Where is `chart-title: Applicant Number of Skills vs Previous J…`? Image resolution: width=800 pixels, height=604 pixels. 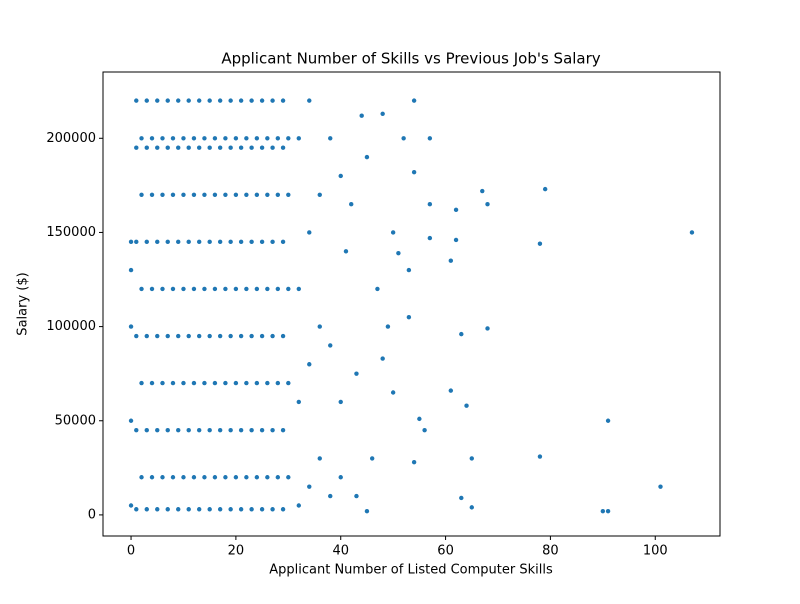
chart-title: Applicant Number of Skills vs Previous J… is located at coordinates (410, 59).